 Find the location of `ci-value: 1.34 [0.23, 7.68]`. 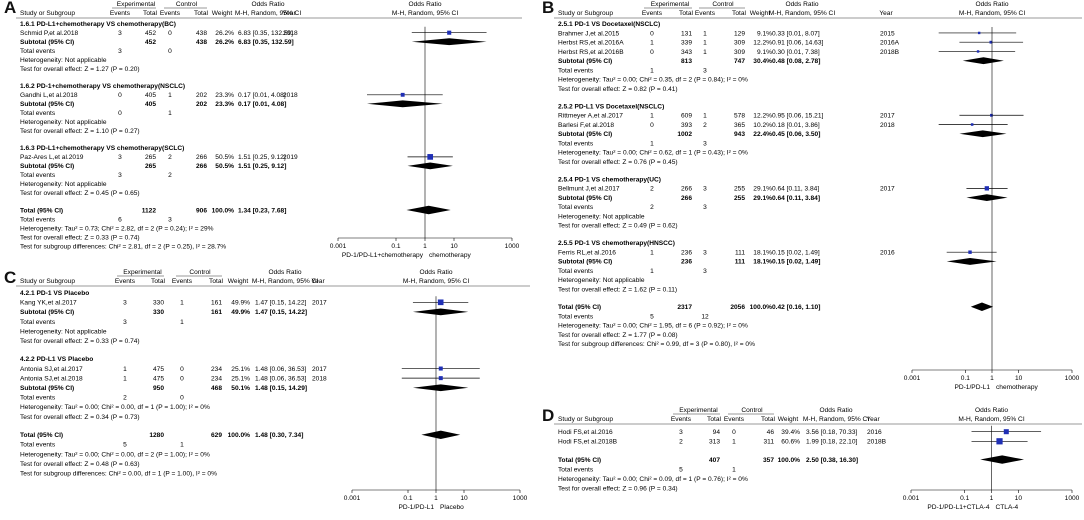

ci-value: 1.34 [0.23, 7.68] is located at coordinates (262, 210).